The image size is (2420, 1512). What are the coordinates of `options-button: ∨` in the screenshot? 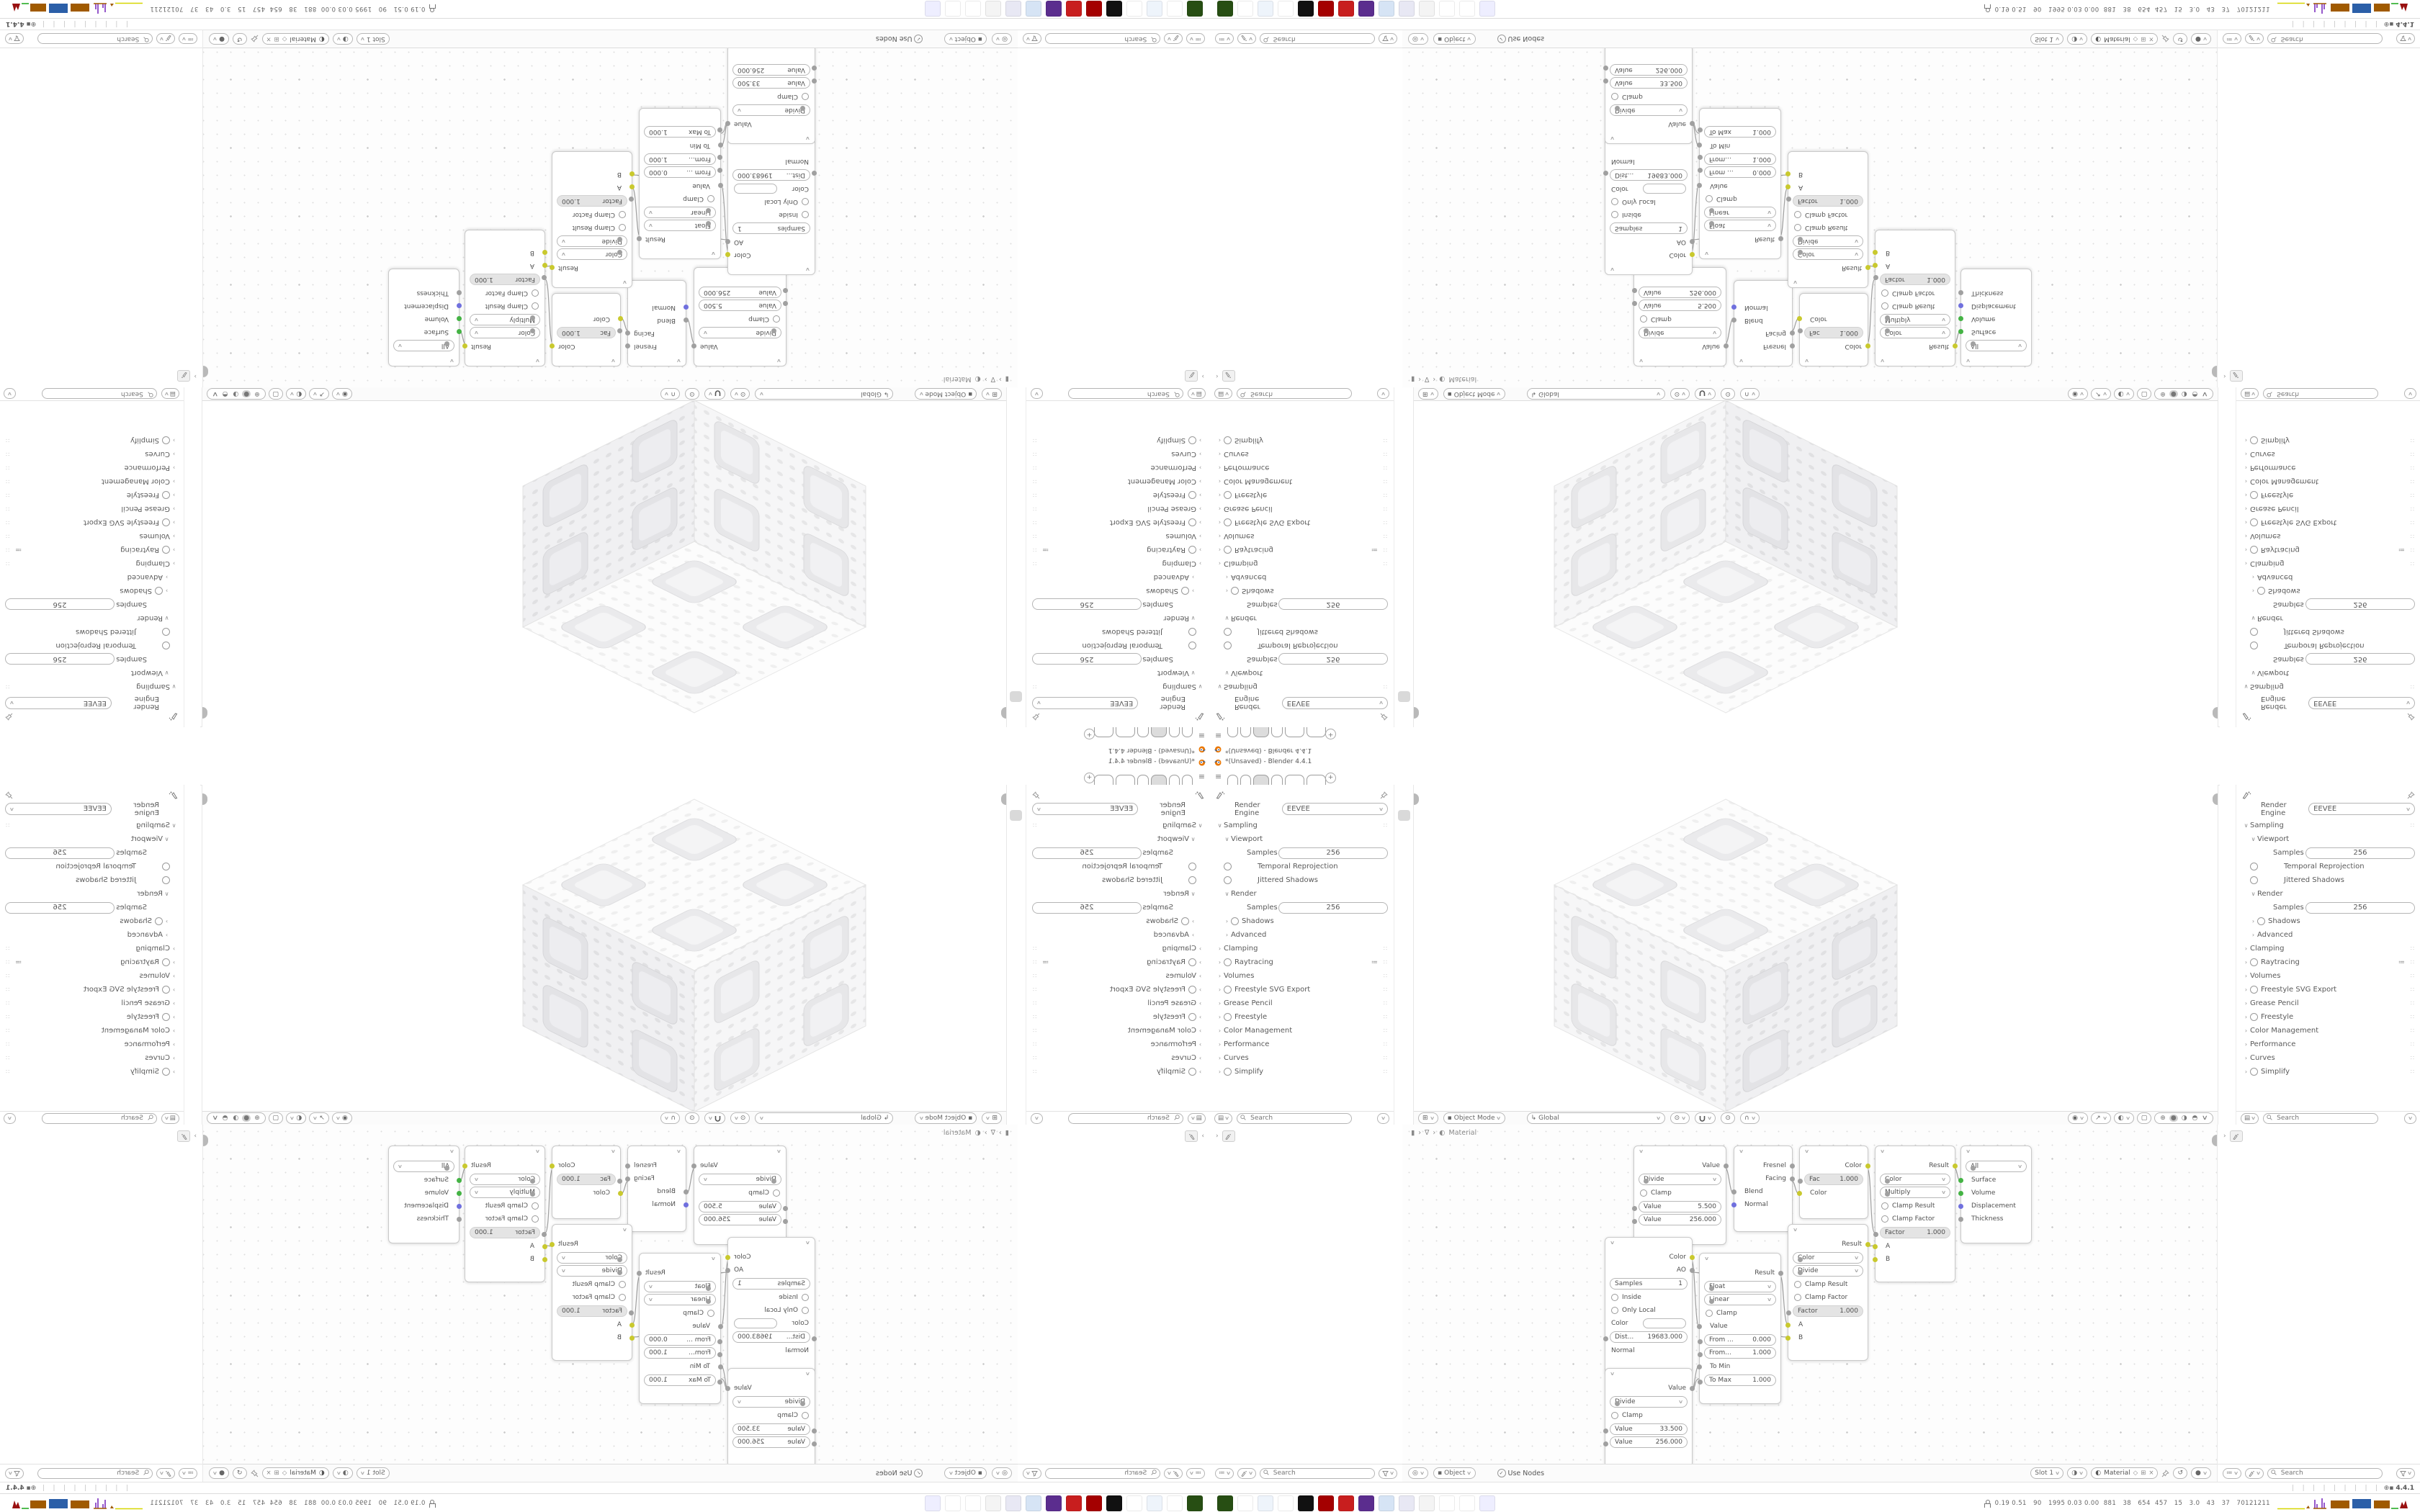 It's located at (1383, 394).